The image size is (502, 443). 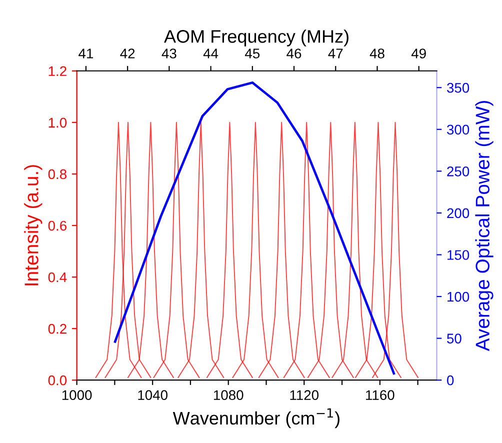 I want to click on x-tick-label: 1080, so click(x=229, y=395).